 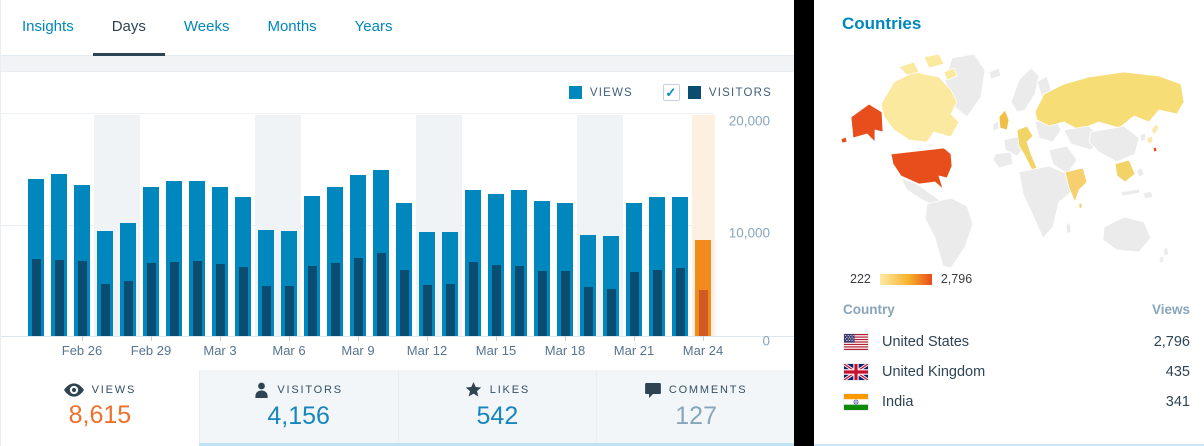 I want to click on summary-comments-header: COMMENTS, so click(x=696, y=390).